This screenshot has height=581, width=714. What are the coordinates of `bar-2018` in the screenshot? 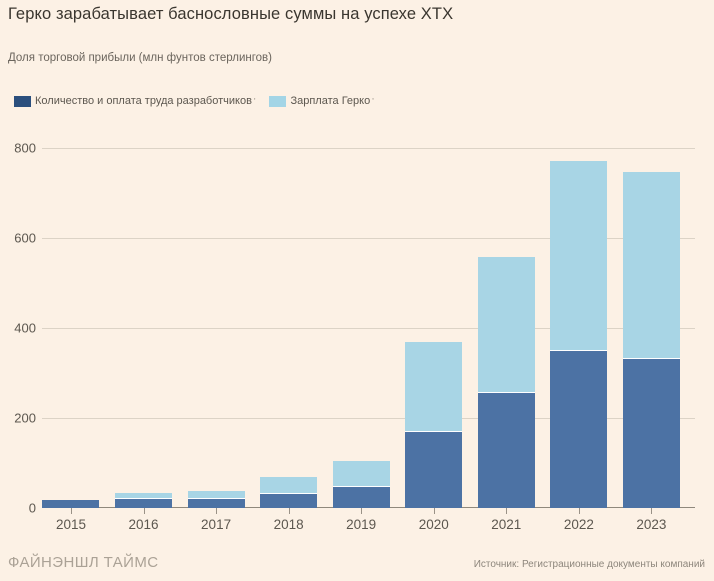 It's located at (289, 492).